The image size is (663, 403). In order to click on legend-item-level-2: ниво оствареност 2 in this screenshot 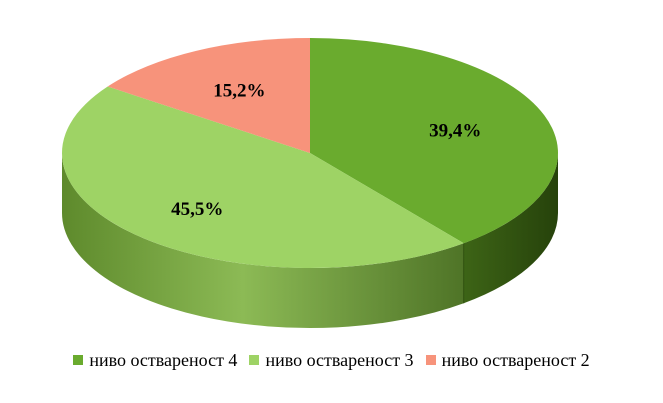, I will do `click(507, 360)`.